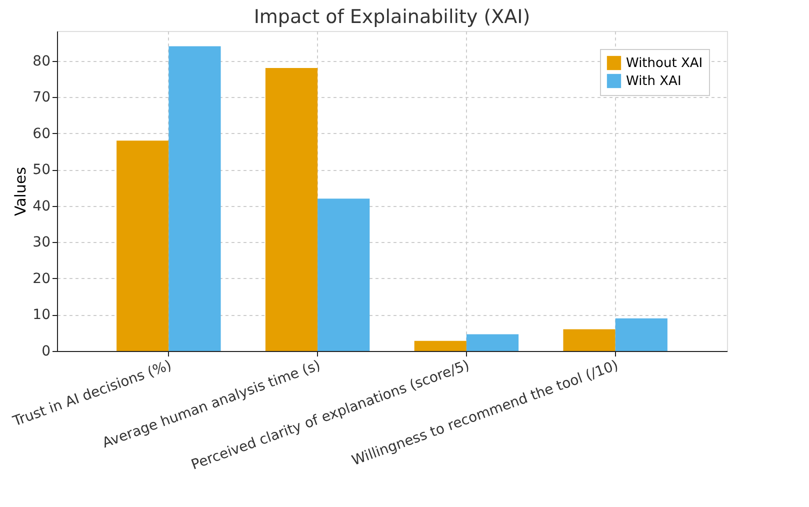  What do you see at coordinates (21, 191) in the screenshot?
I see `y-axis-title: Values` at bounding box center [21, 191].